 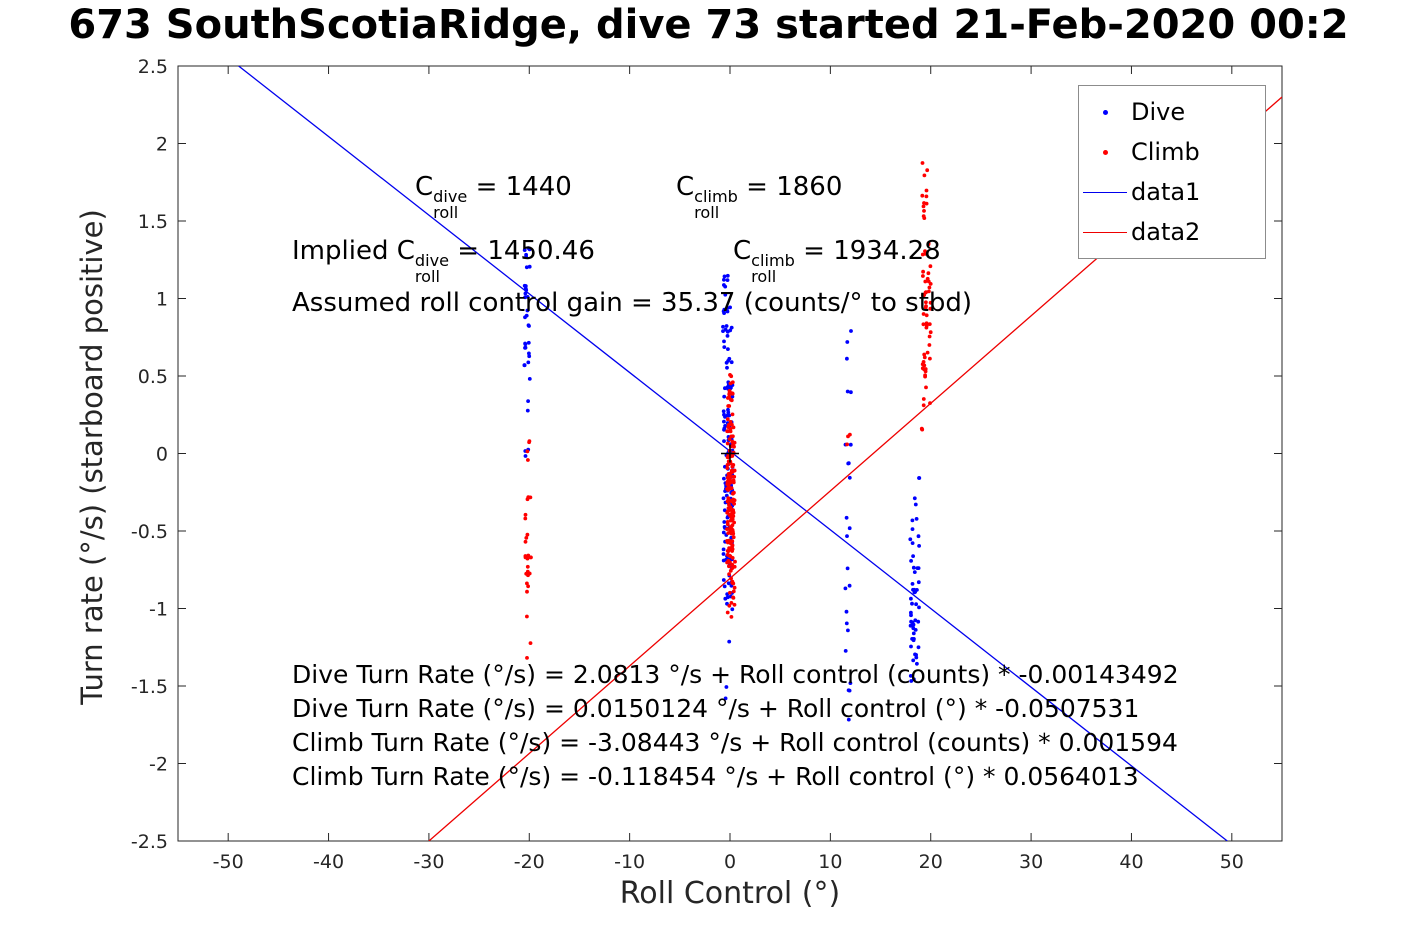 I want to click on x-tick-label: -10, so click(x=629, y=862).